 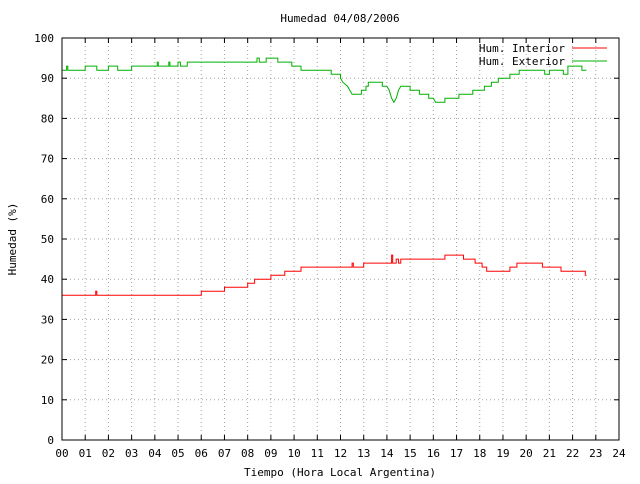 What do you see at coordinates (317, 453) in the screenshot?
I see `x-tick-label: 11` at bounding box center [317, 453].